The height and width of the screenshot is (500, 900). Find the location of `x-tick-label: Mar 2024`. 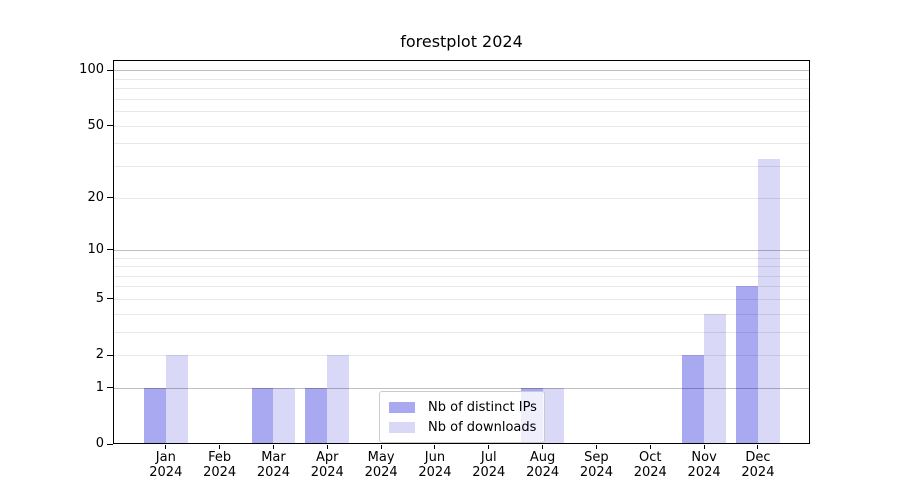

x-tick-label: Mar 2024 is located at coordinates (273, 465).